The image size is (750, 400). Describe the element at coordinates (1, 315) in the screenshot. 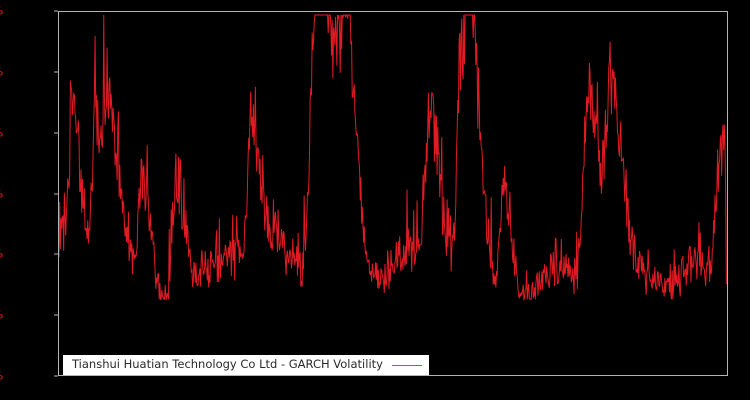

I see `y-tick-label: 20%` at that location.